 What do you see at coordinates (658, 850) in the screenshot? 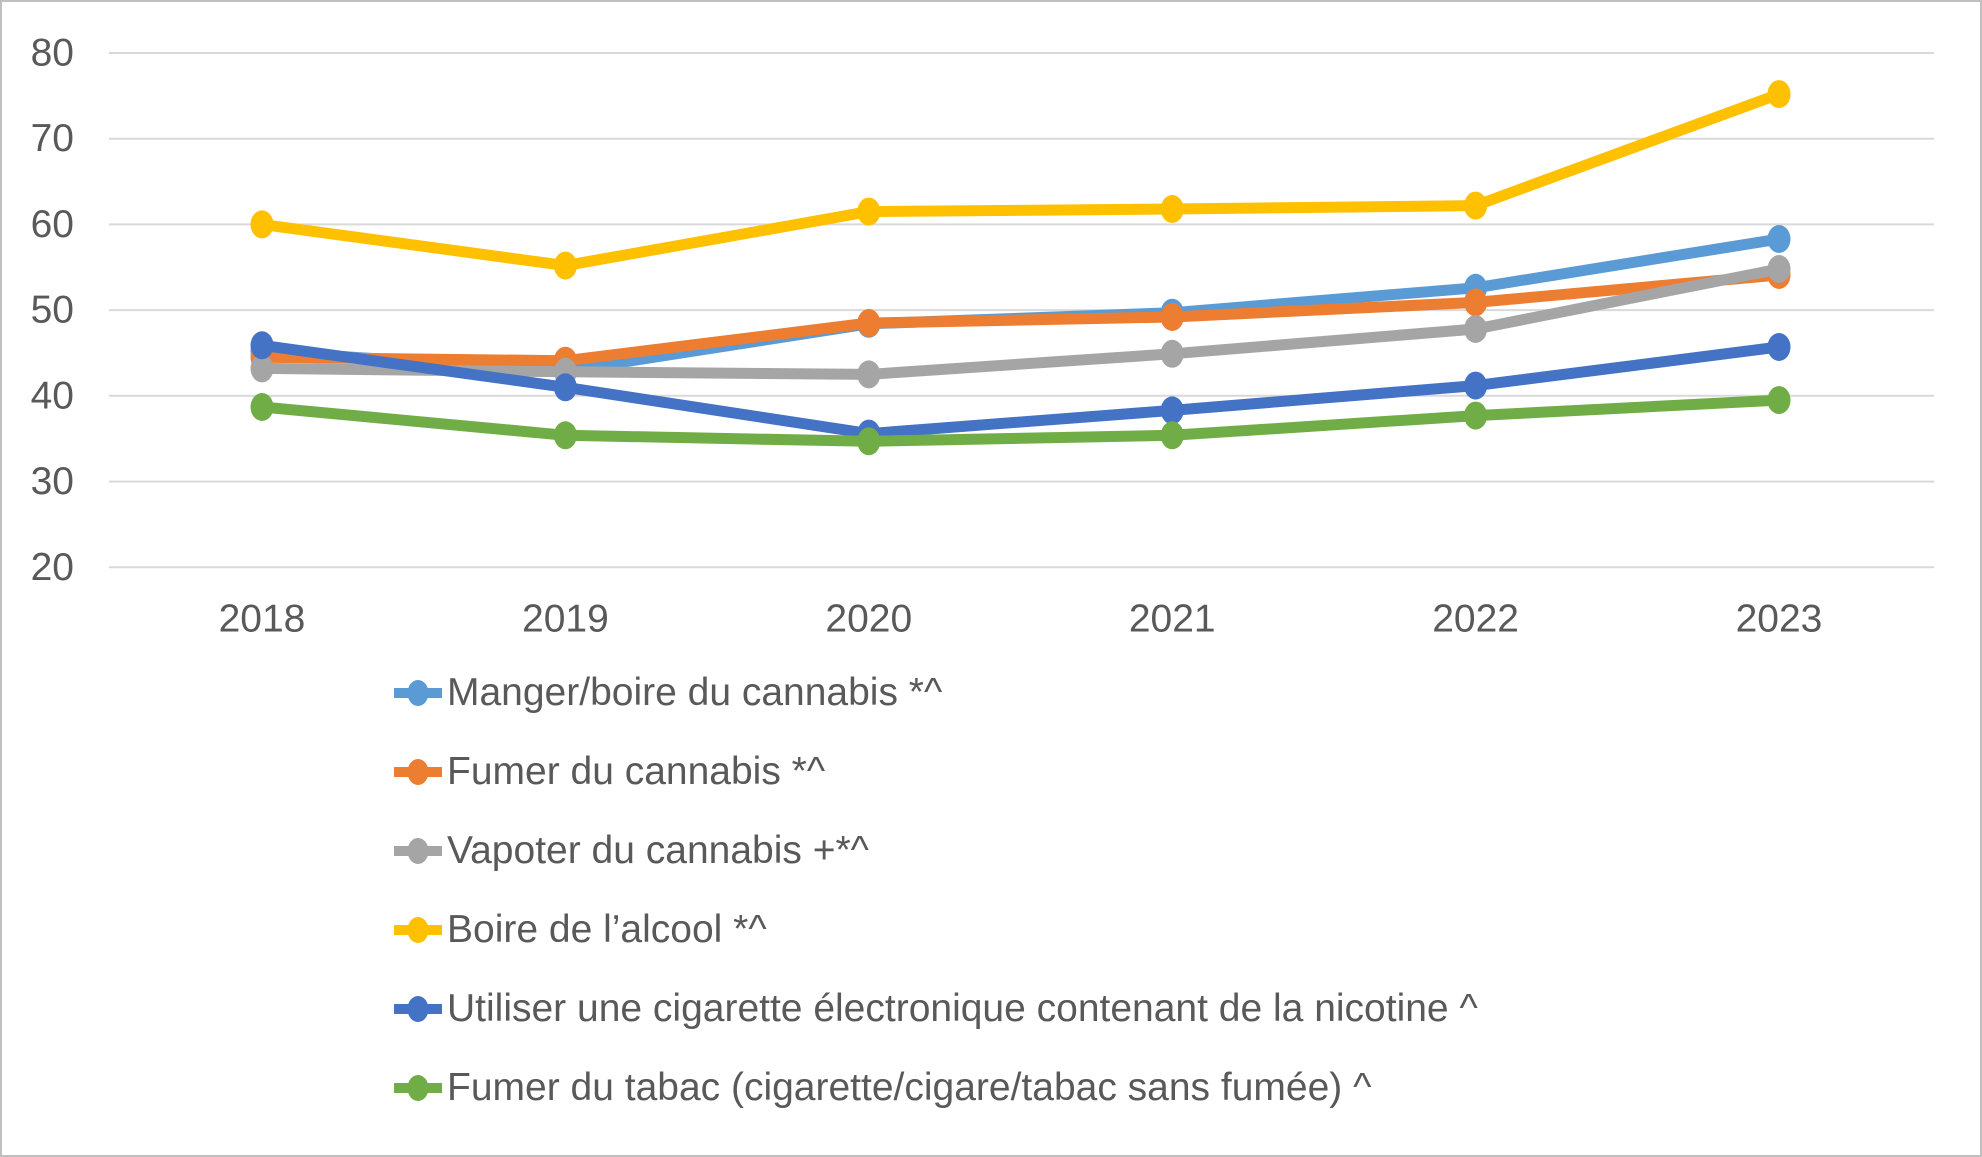
I see `legend-item-label: Vapoter du cannabis +*^` at bounding box center [658, 850].